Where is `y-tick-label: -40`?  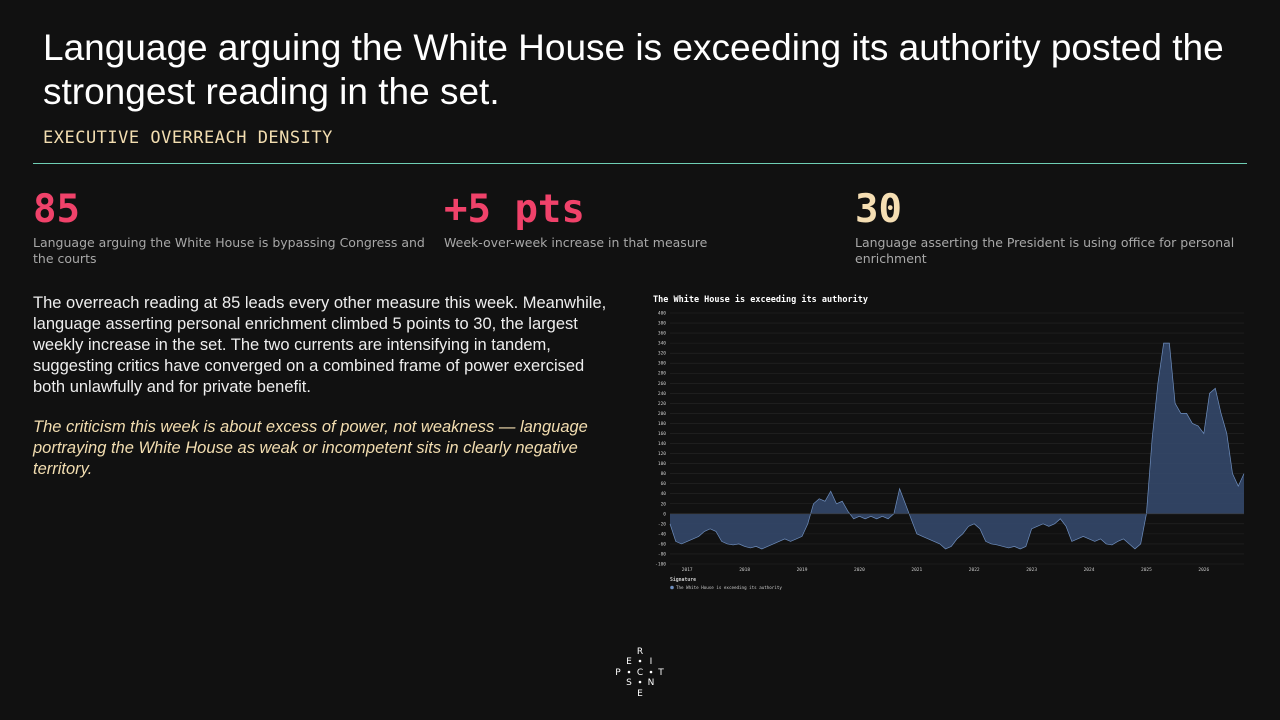
y-tick-label: -40 is located at coordinates (662, 534).